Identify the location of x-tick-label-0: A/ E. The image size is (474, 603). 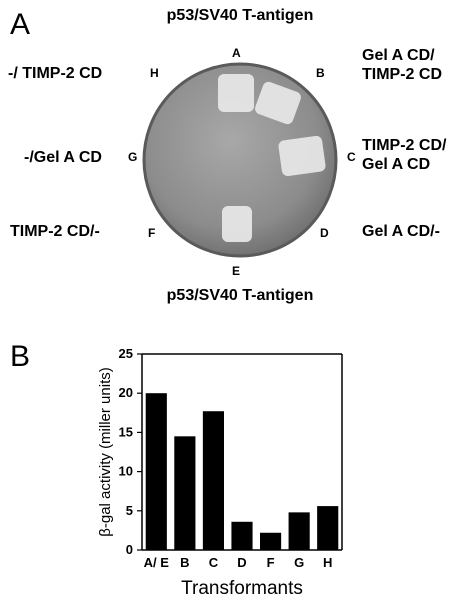
(157, 562).